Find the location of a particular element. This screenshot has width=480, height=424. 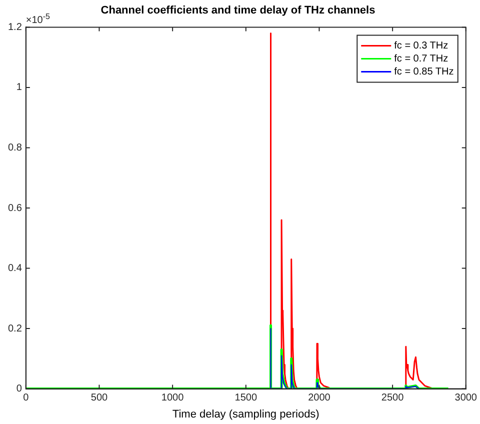

x-tick-label: 1500 is located at coordinates (246, 398).